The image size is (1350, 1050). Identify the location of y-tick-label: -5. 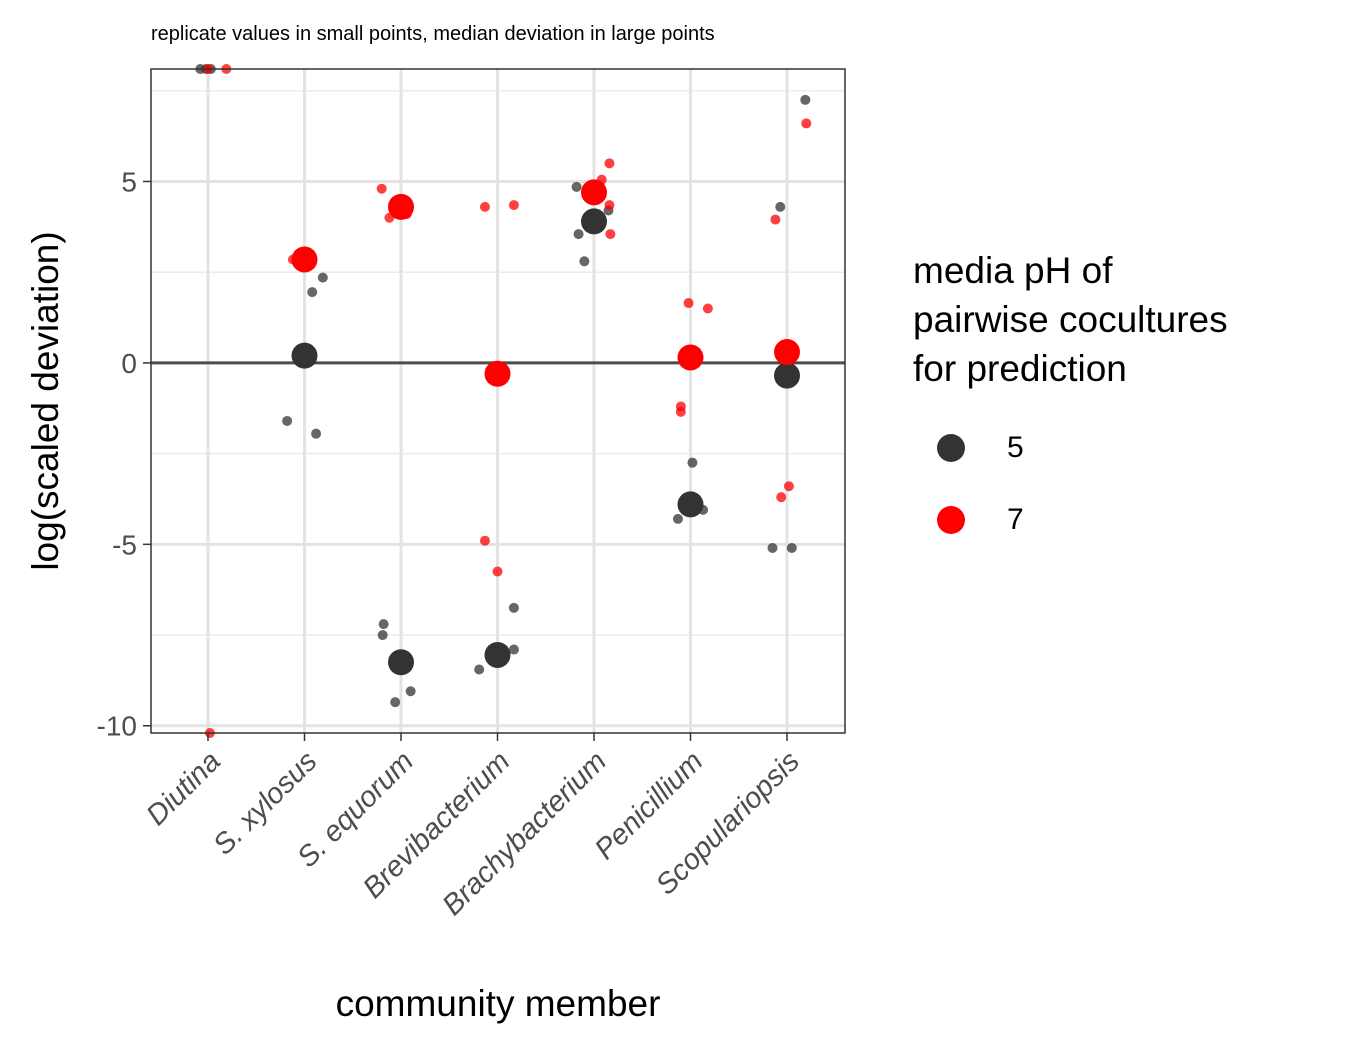
(124, 544).